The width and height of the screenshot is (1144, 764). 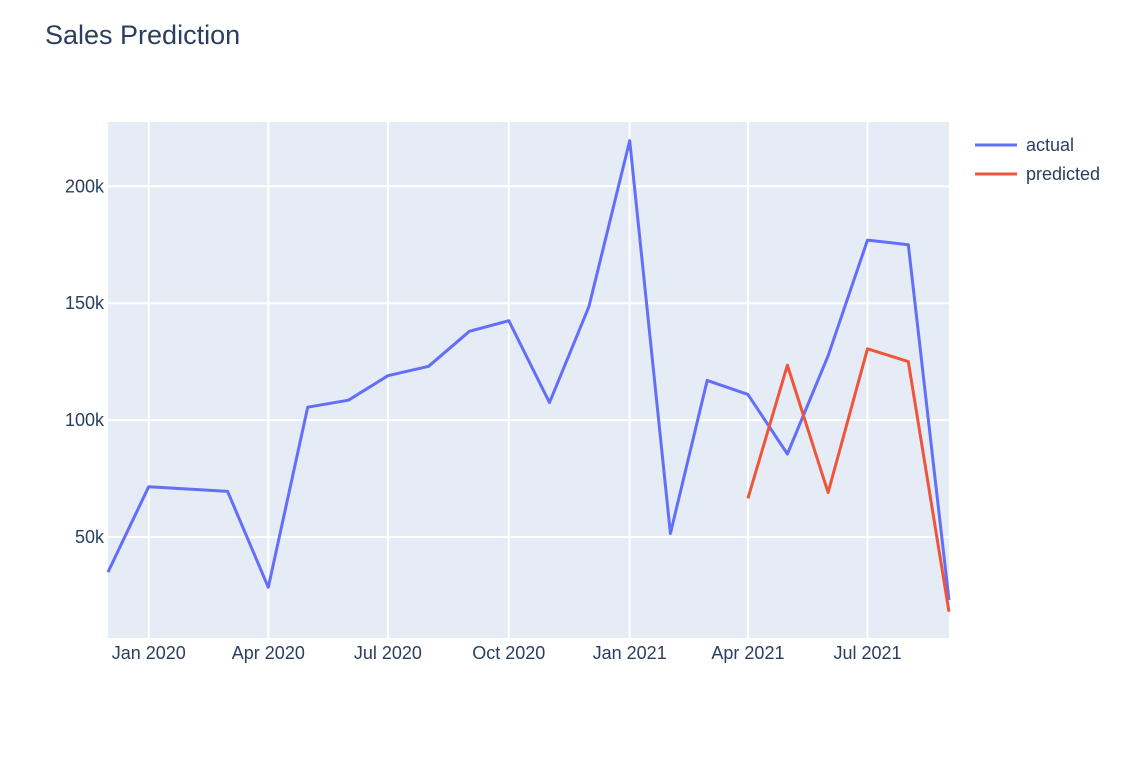 I want to click on x-tick-label: Jan 2021, so click(x=630, y=653).